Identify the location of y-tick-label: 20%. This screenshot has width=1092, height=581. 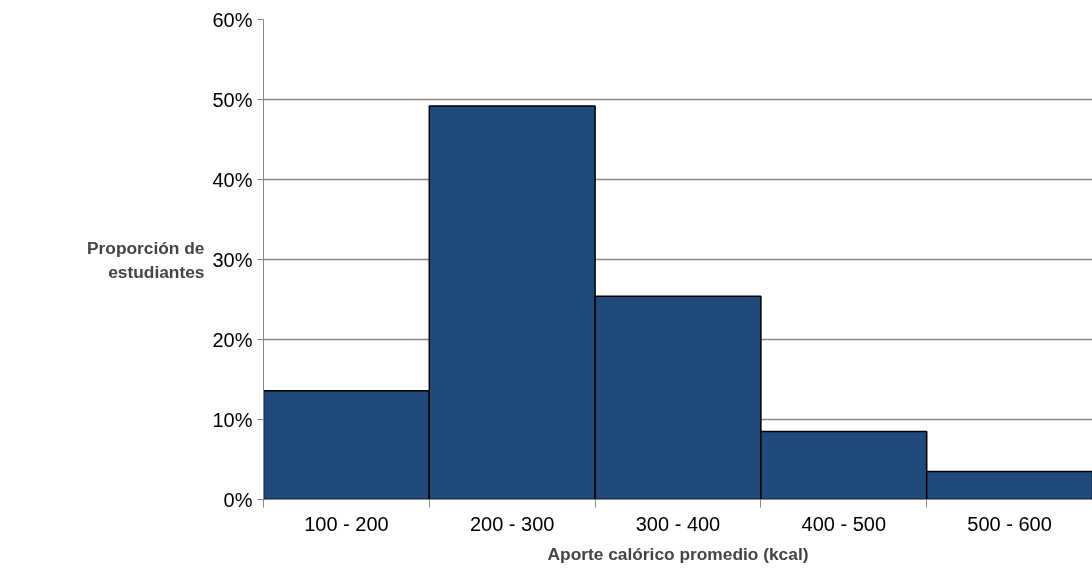
(232, 339).